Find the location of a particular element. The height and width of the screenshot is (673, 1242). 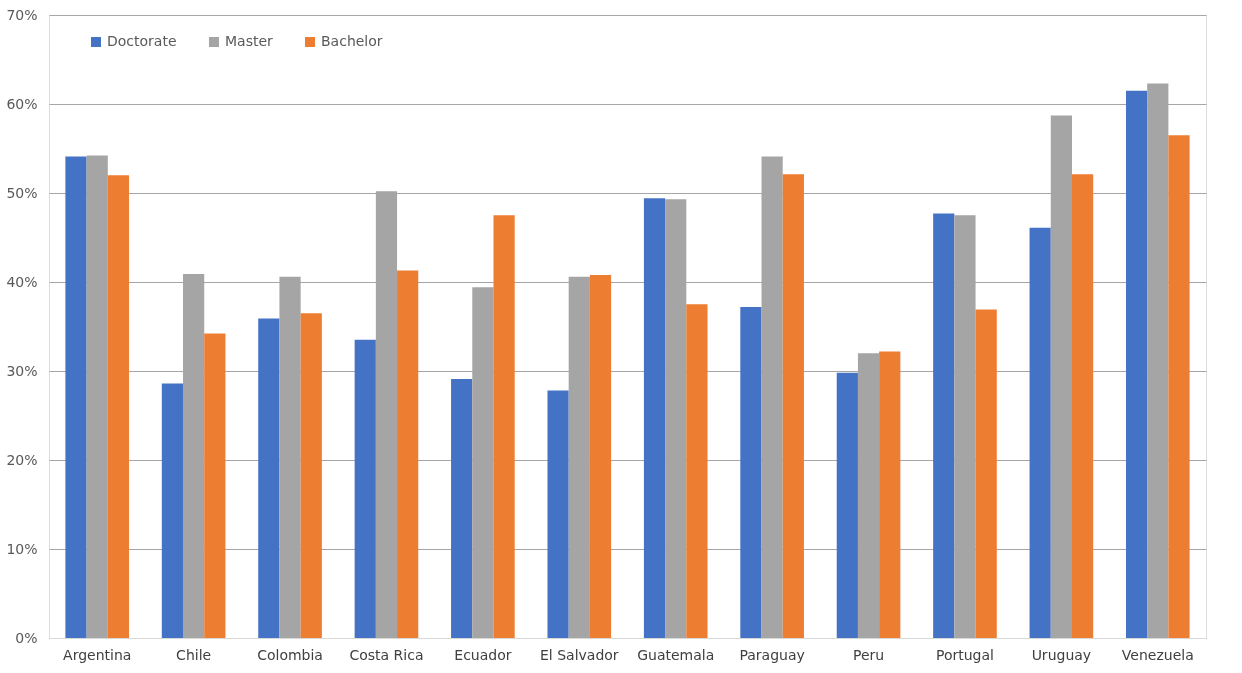

x-tick-label: Portugal is located at coordinates (964, 654).